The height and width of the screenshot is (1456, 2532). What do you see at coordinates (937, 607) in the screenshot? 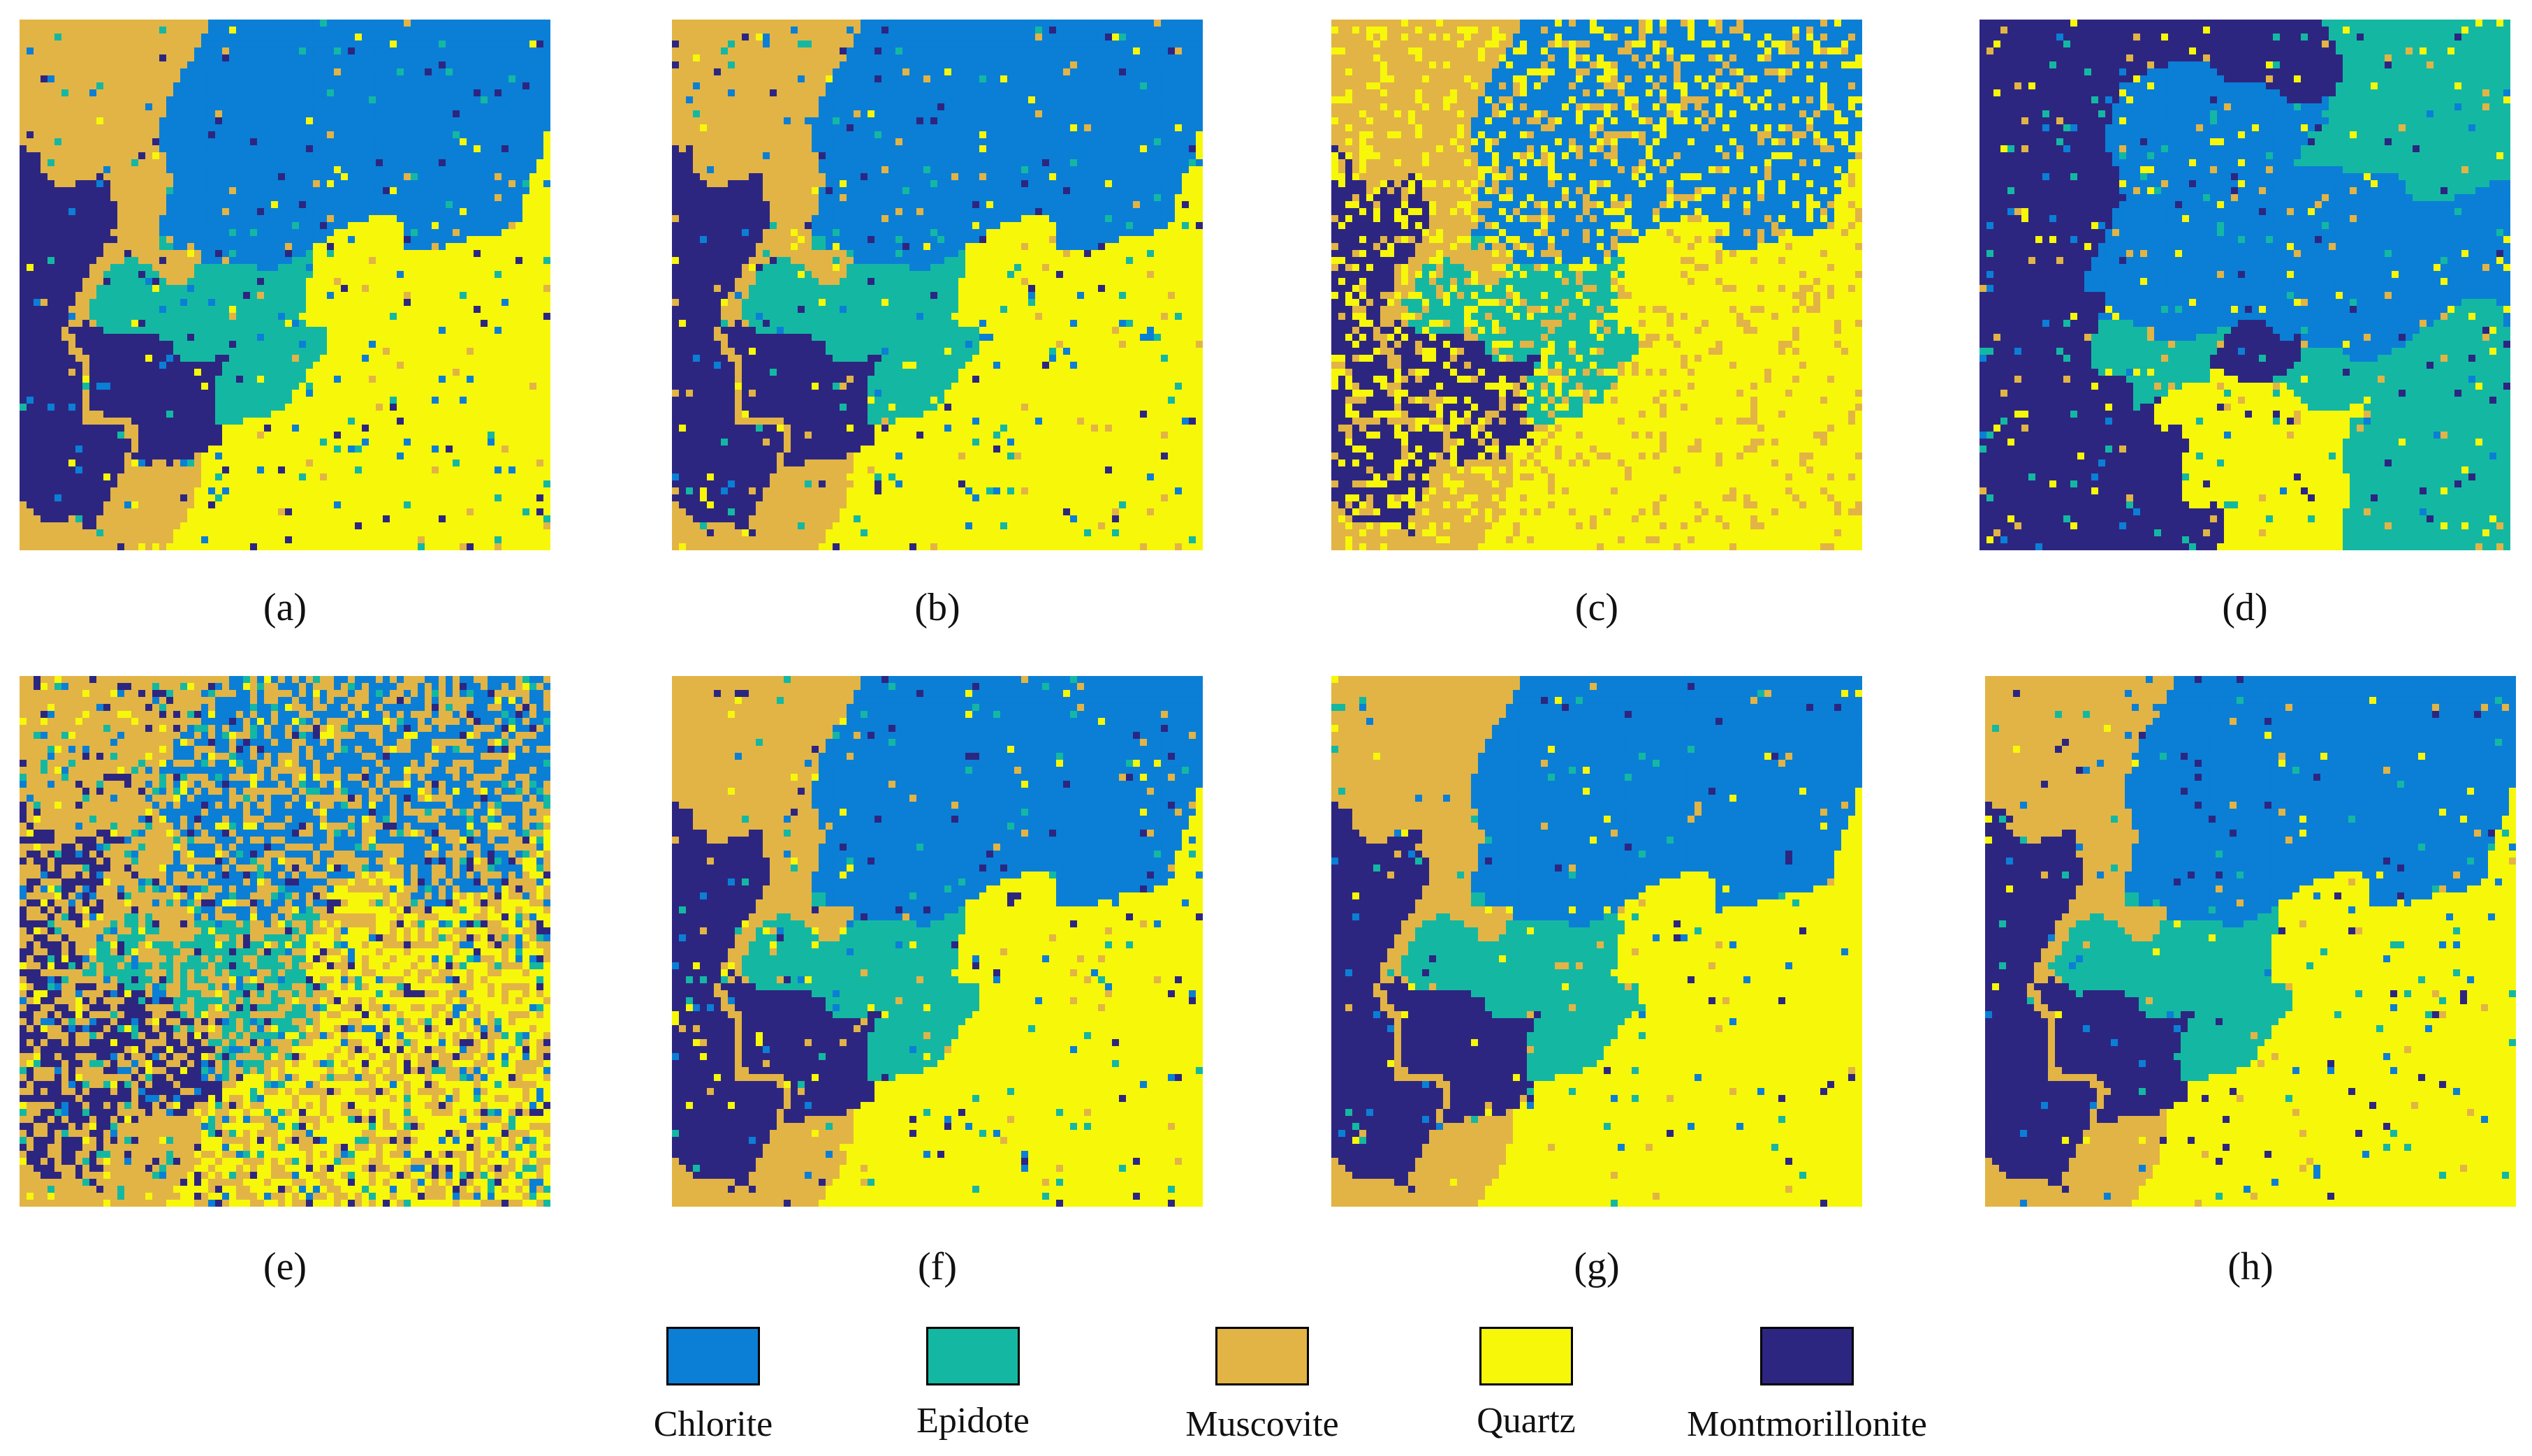
I see `panel-caption-b: (b)` at bounding box center [937, 607].